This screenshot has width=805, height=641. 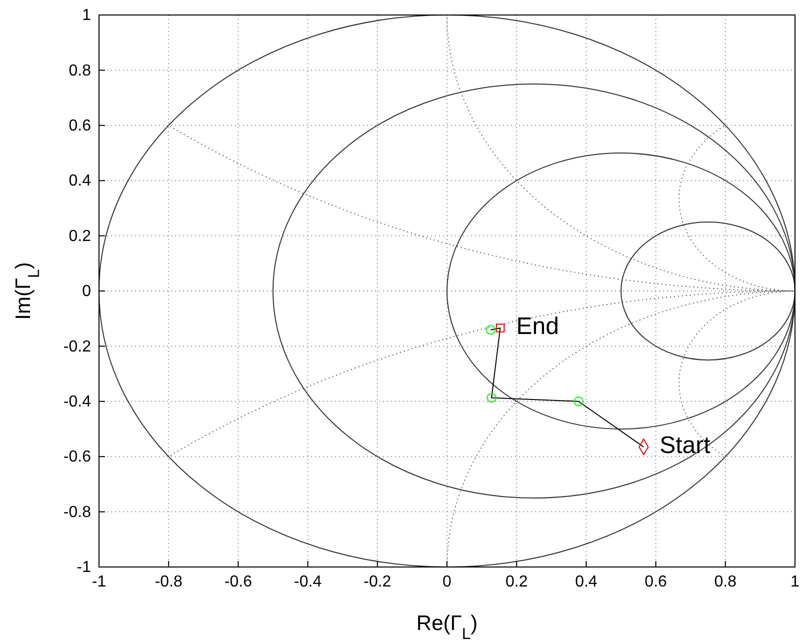 I want to click on x-tick-label: -0.8, so click(x=168, y=581).